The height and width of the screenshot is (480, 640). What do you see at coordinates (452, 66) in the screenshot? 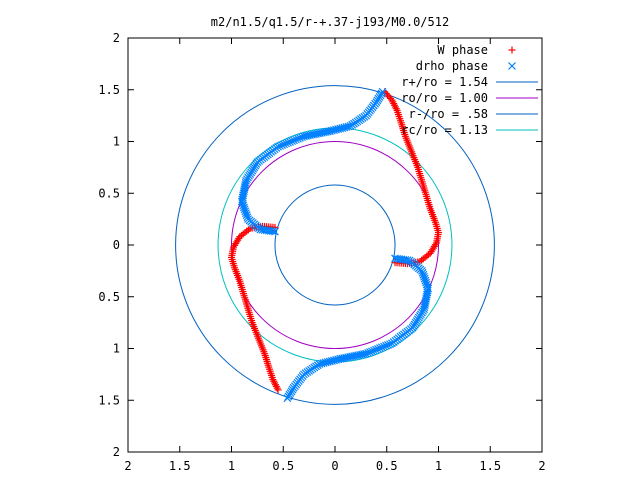
I see `legend-label: drho phase` at bounding box center [452, 66].